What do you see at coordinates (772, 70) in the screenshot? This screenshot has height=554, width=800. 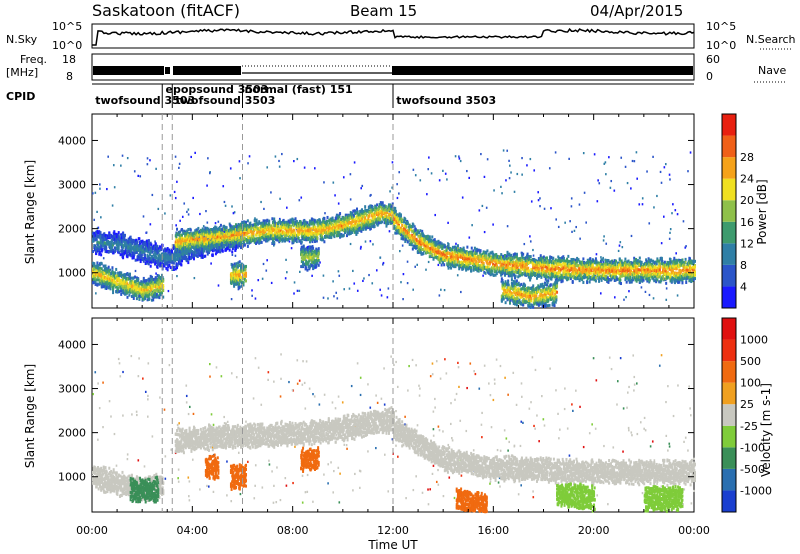 I see `nave-label: Nave` at bounding box center [772, 70].